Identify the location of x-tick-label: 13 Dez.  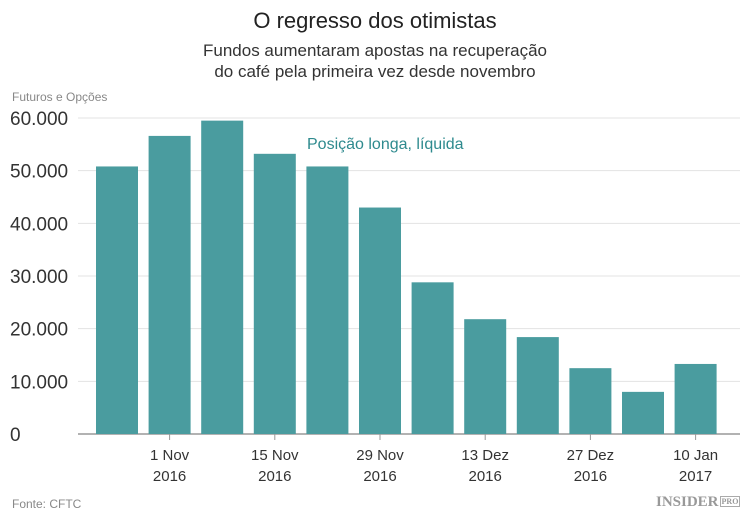
(485, 455).